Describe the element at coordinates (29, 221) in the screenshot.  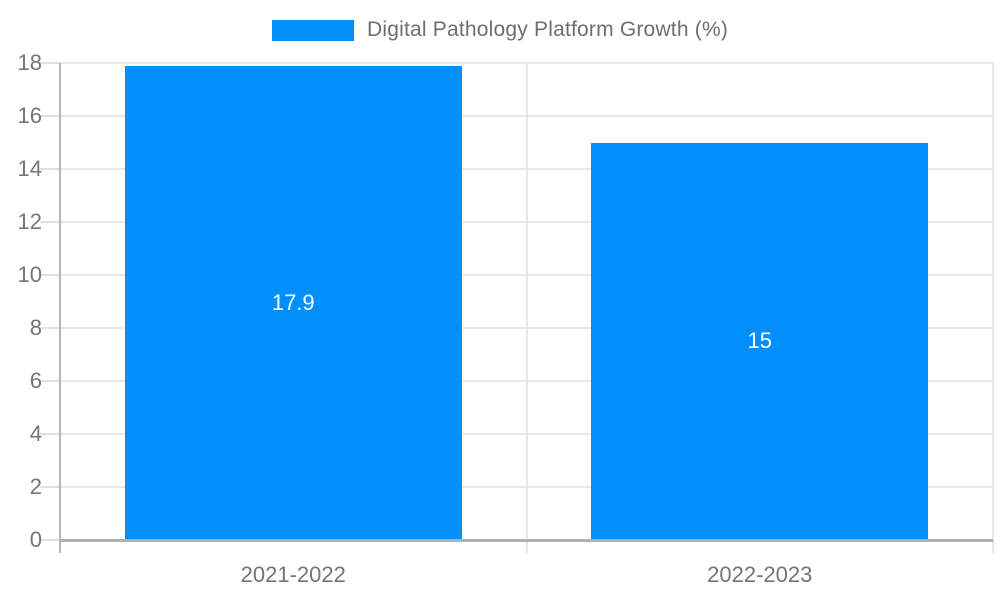
I see `y-tick-label: 12` at that location.